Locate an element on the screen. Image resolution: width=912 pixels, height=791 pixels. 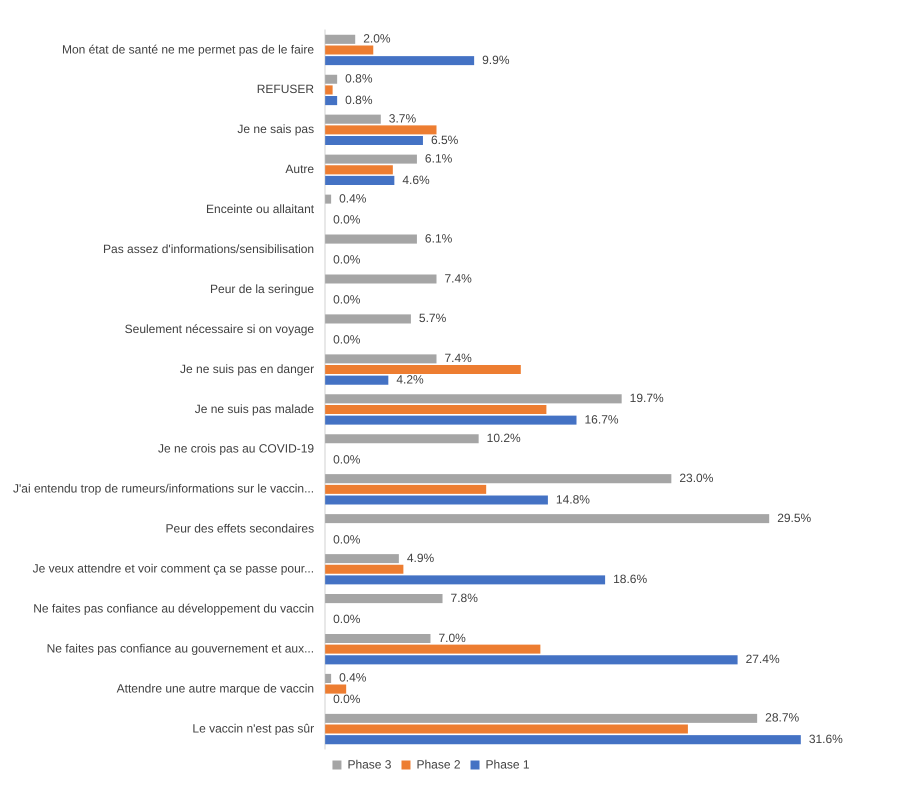
y-tick-label: Ne faites pas confiance au développement du vaccin is located at coordinates (173, 609).